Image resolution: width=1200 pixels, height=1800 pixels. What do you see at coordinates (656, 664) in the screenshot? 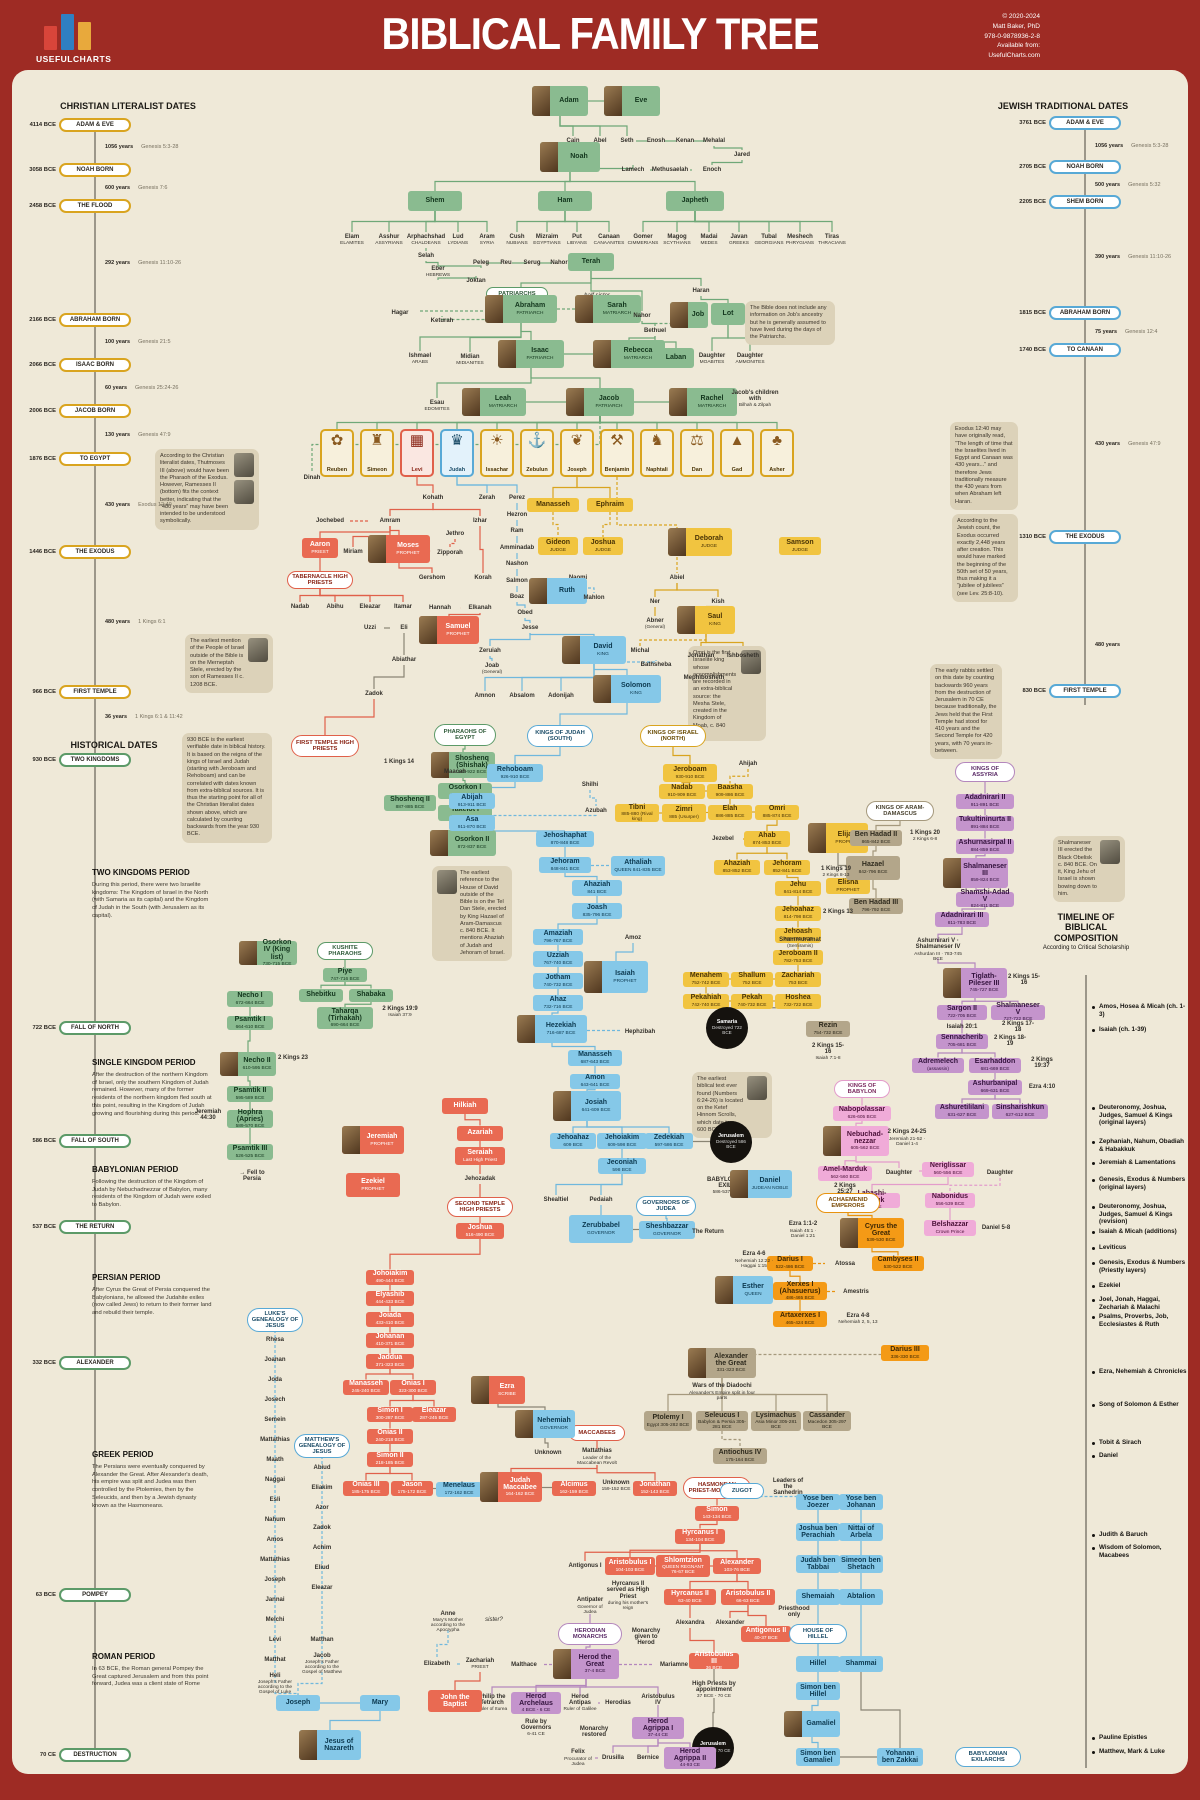
I see `node-label: Bathsheba` at bounding box center [656, 664].